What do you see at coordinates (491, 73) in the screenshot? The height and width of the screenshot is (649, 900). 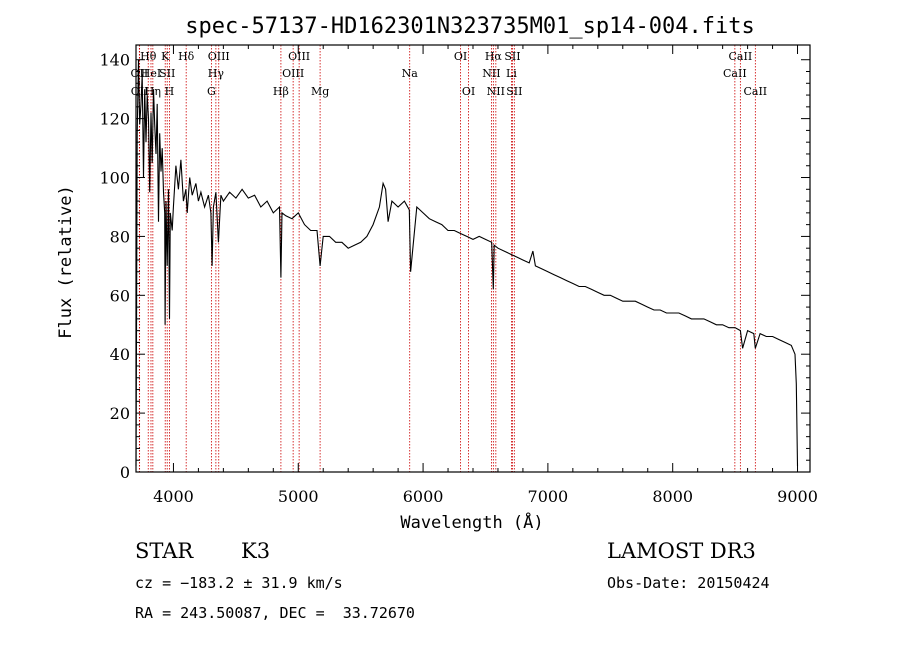 I see `line-label-20: NII` at bounding box center [491, 73].